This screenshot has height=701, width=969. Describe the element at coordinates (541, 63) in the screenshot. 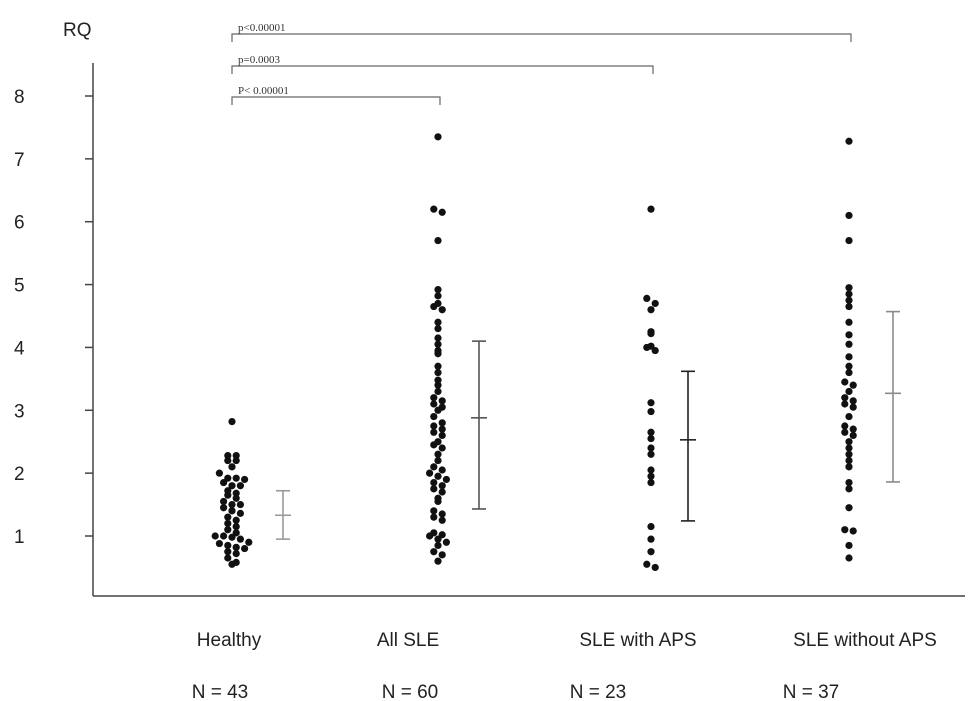

I see `significance-brackets: P< 0.00001 p=0.0003 p<0.00001` at that location.